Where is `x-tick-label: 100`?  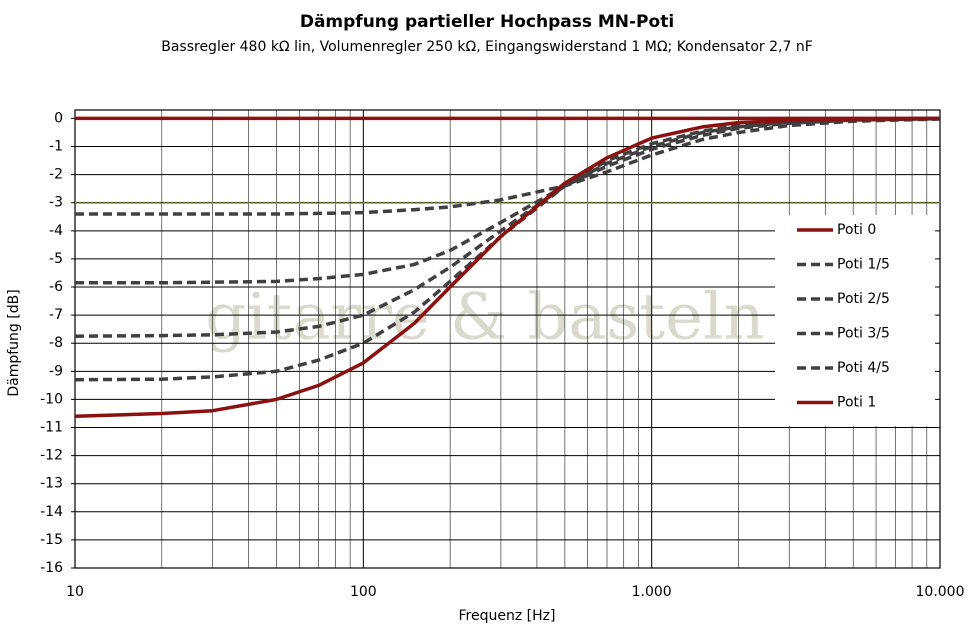
x-tick-label: 100 is located at coordinates (363, 592).